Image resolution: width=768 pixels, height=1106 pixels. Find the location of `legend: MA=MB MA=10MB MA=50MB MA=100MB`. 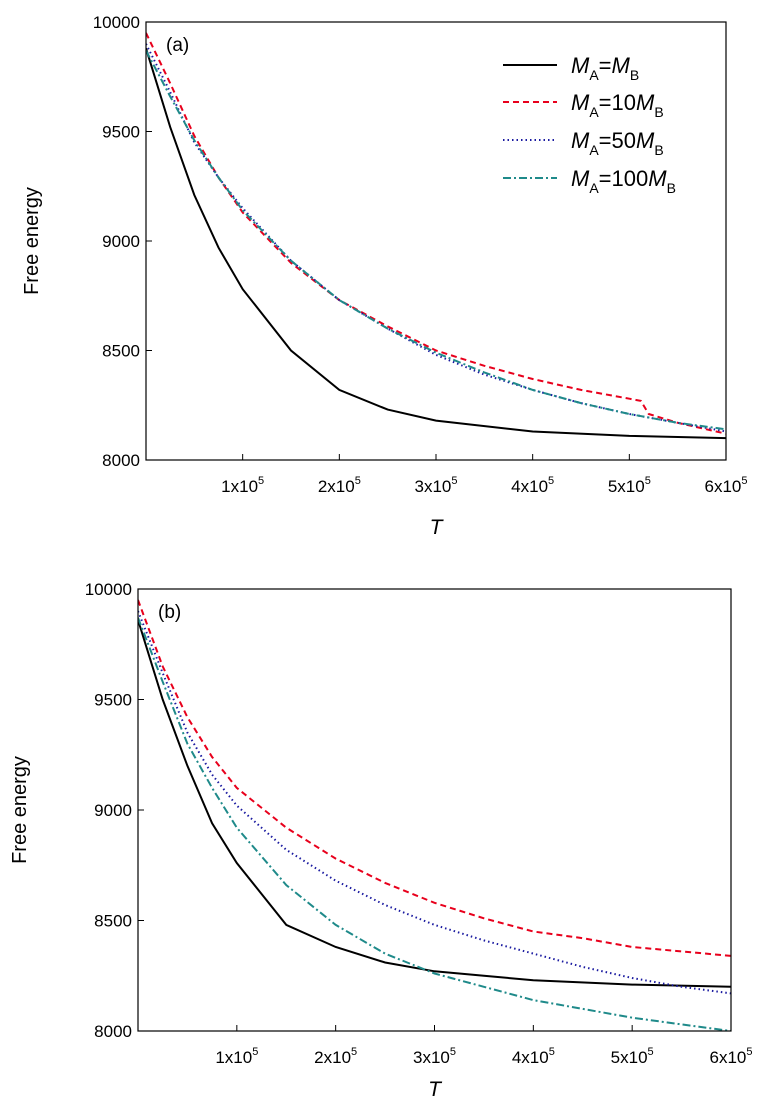

legend: MA=MB MA=10MB MA=50MB MA=100MB is located at coordinates (589, 124).